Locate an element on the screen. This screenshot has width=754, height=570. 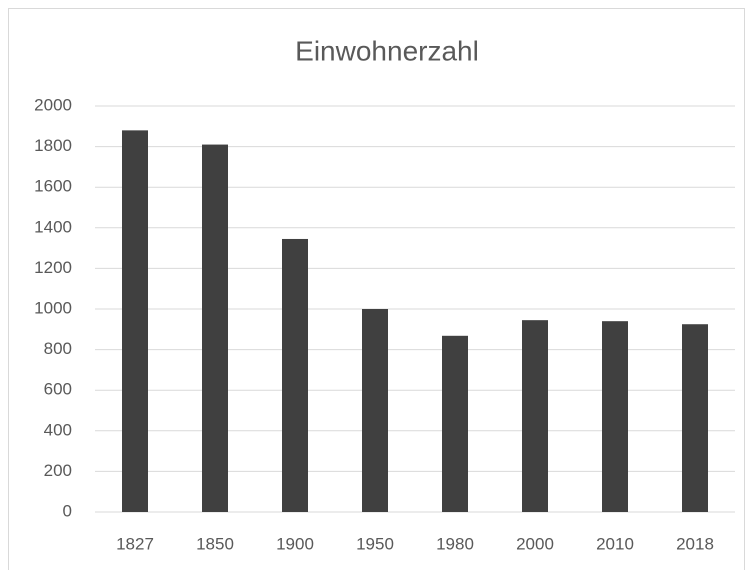
x-tick-label: 1900 is located at coordinates (295, 543).